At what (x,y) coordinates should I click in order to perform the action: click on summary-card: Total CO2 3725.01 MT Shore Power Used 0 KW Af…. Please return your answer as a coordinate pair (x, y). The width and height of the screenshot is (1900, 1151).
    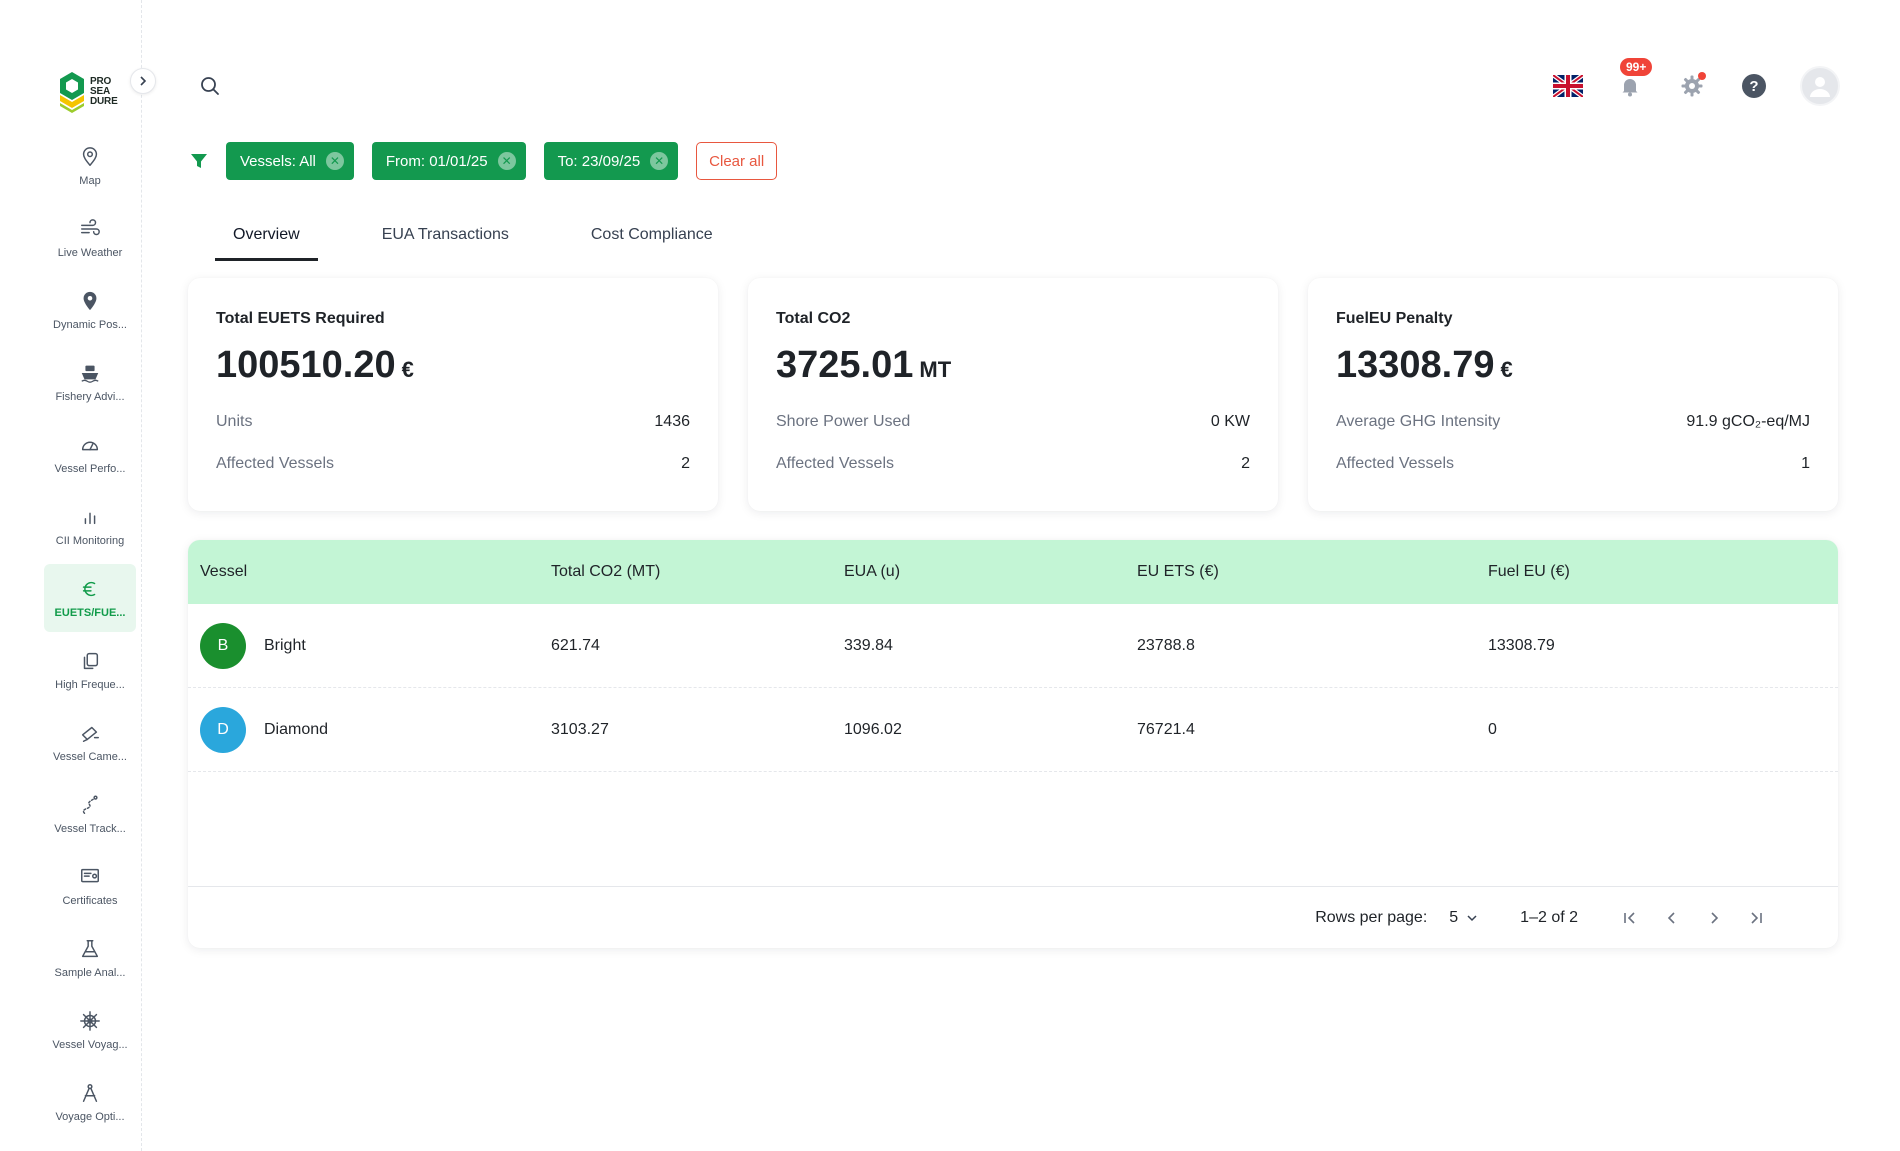
    Looking at the image, I should click on (1013, 394).